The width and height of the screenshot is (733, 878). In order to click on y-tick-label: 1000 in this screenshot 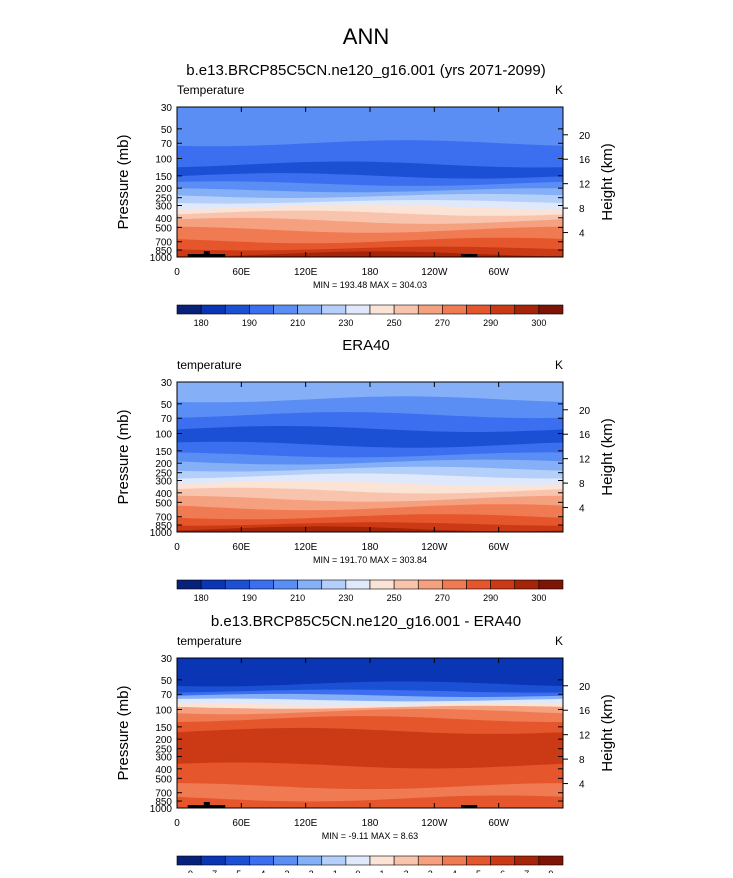, I will do `click(161, 258)`.